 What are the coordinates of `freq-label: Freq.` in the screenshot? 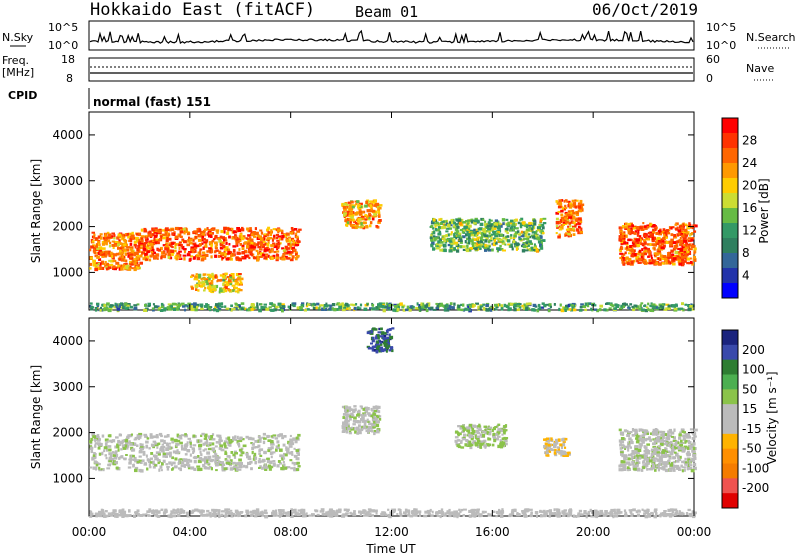 It's located at (15, 60).